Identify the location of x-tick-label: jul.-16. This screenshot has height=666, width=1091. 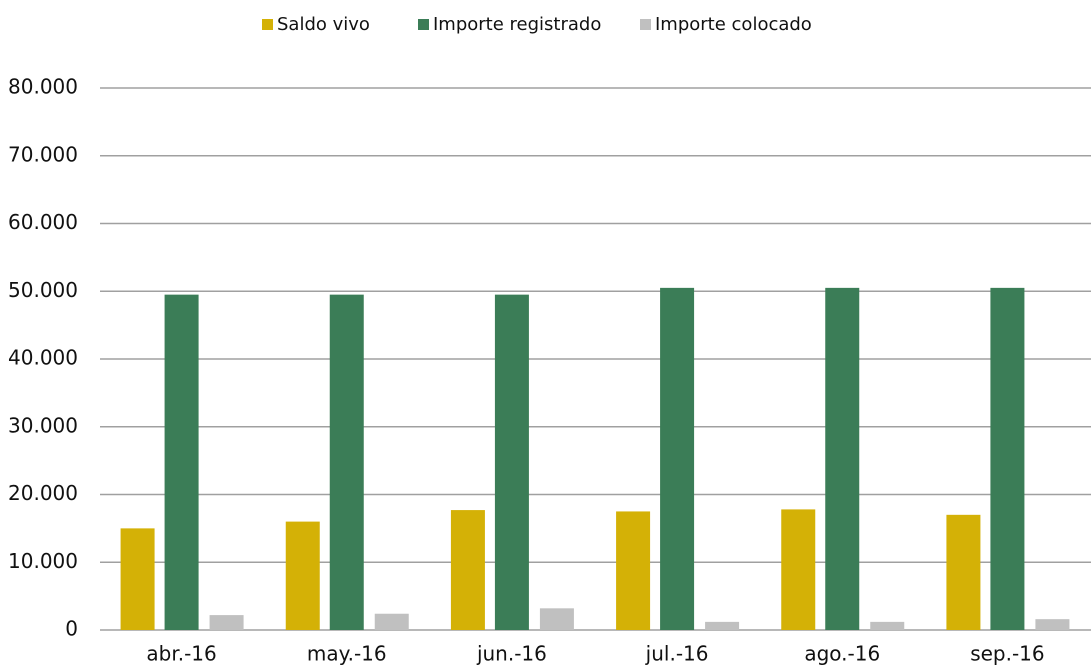
(677, 654).